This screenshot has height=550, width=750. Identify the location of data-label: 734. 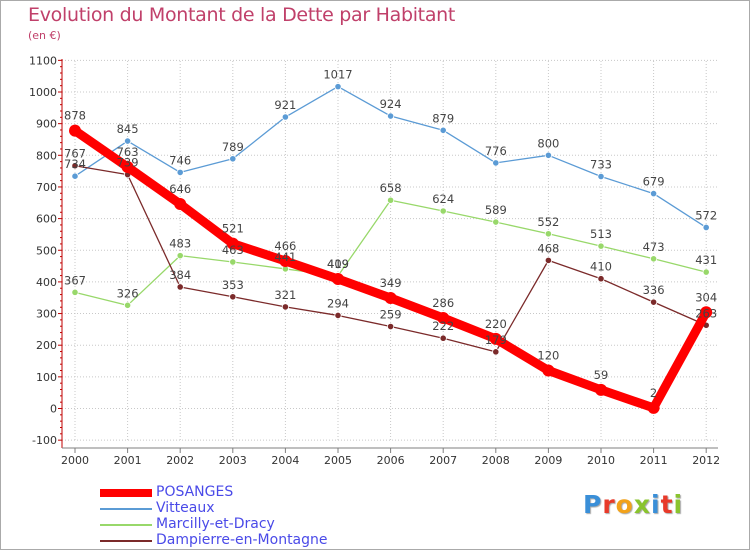
(75, 164).